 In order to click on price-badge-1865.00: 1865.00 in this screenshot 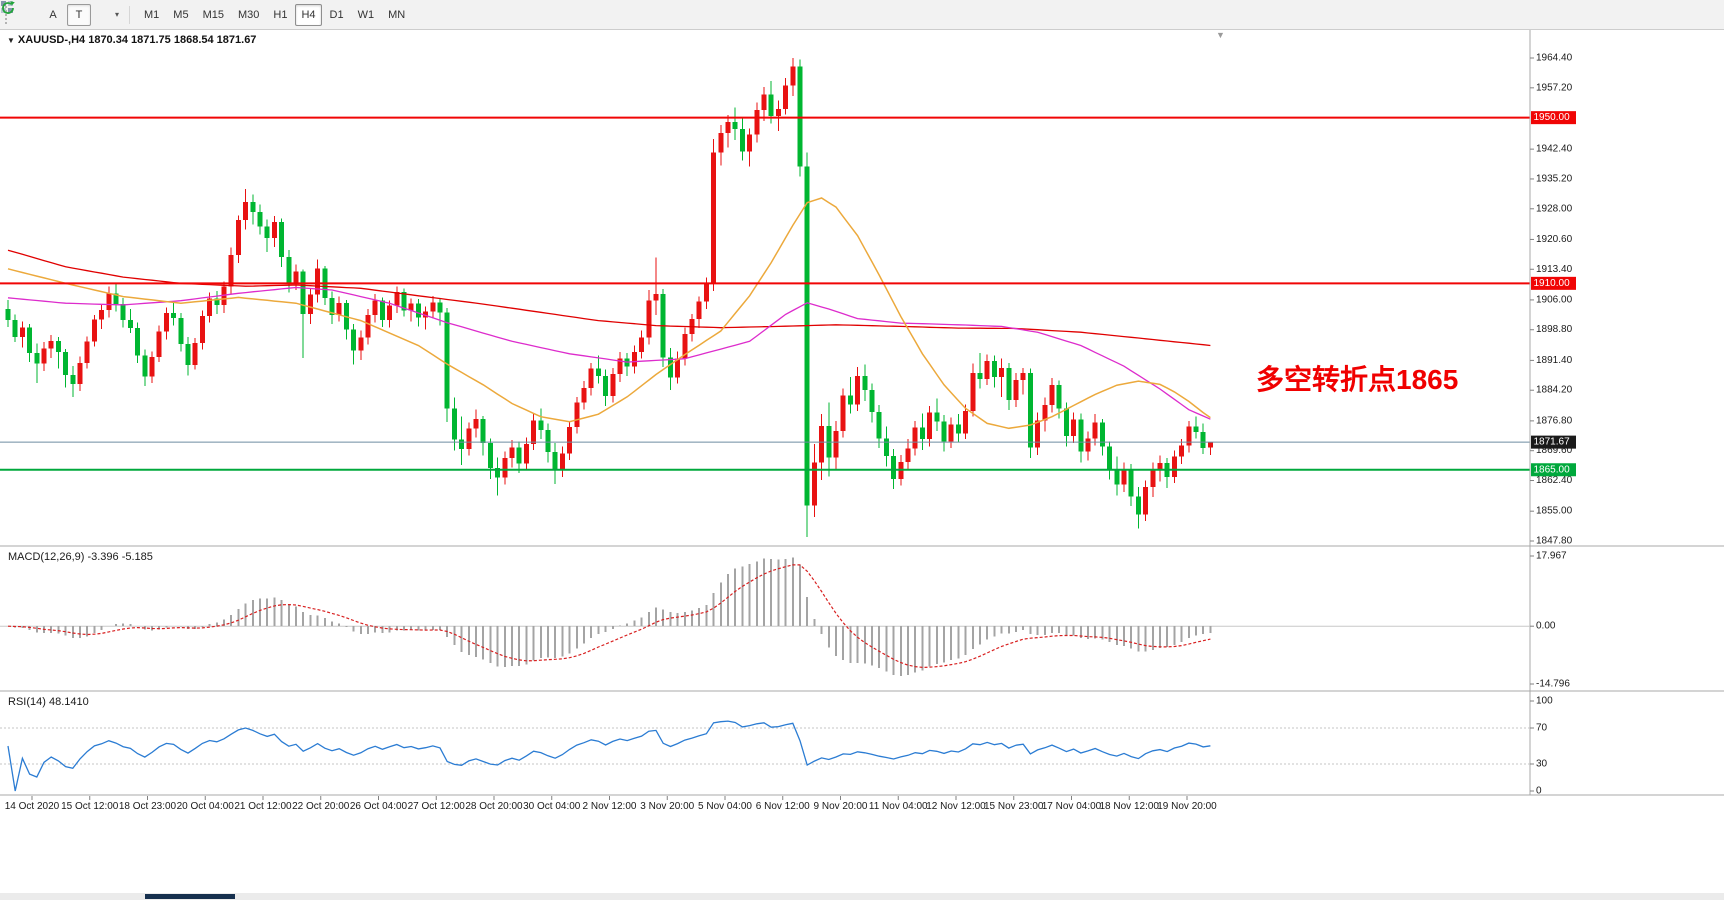, I will do `click(1553, 470)`.